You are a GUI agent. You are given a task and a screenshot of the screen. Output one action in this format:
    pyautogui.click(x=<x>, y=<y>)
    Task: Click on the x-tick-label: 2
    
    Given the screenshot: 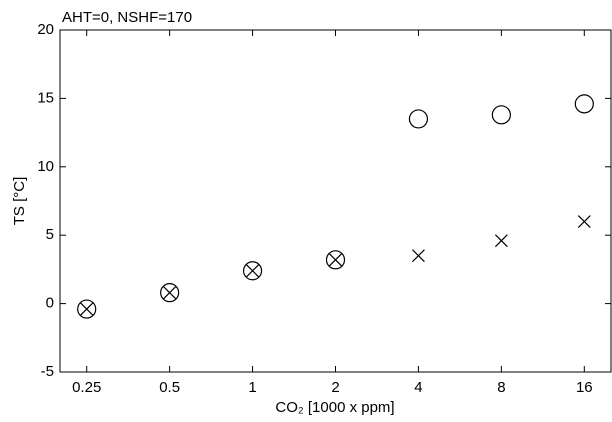 What is the action you would take?
    pyautogui.click(x=335, y=387)
    